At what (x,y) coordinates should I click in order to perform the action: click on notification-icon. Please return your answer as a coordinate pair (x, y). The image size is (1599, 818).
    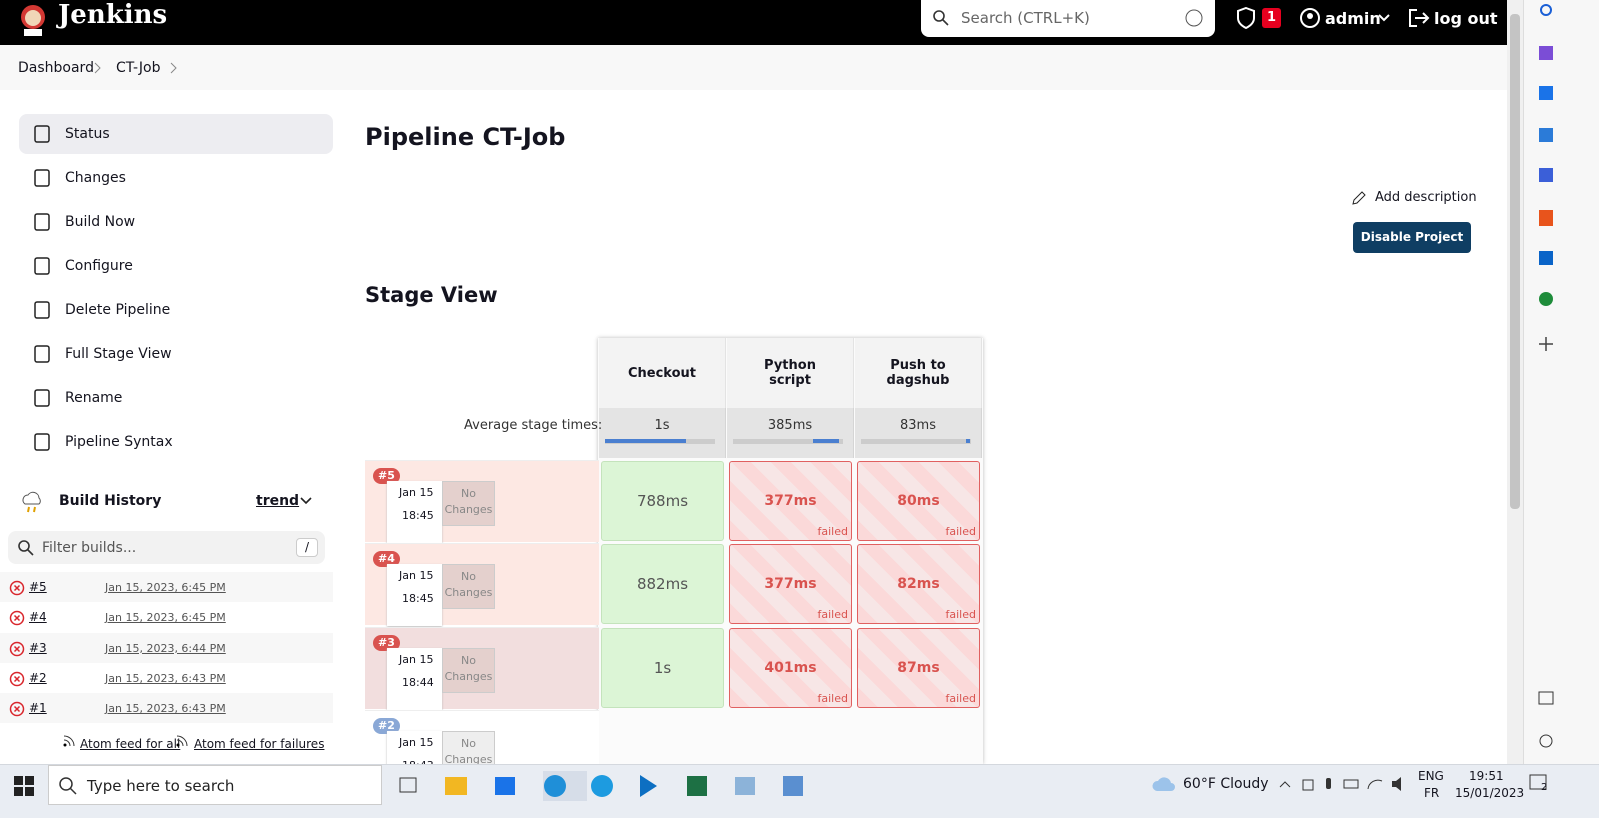
    Looking at the image, I should click on (1539, 784).